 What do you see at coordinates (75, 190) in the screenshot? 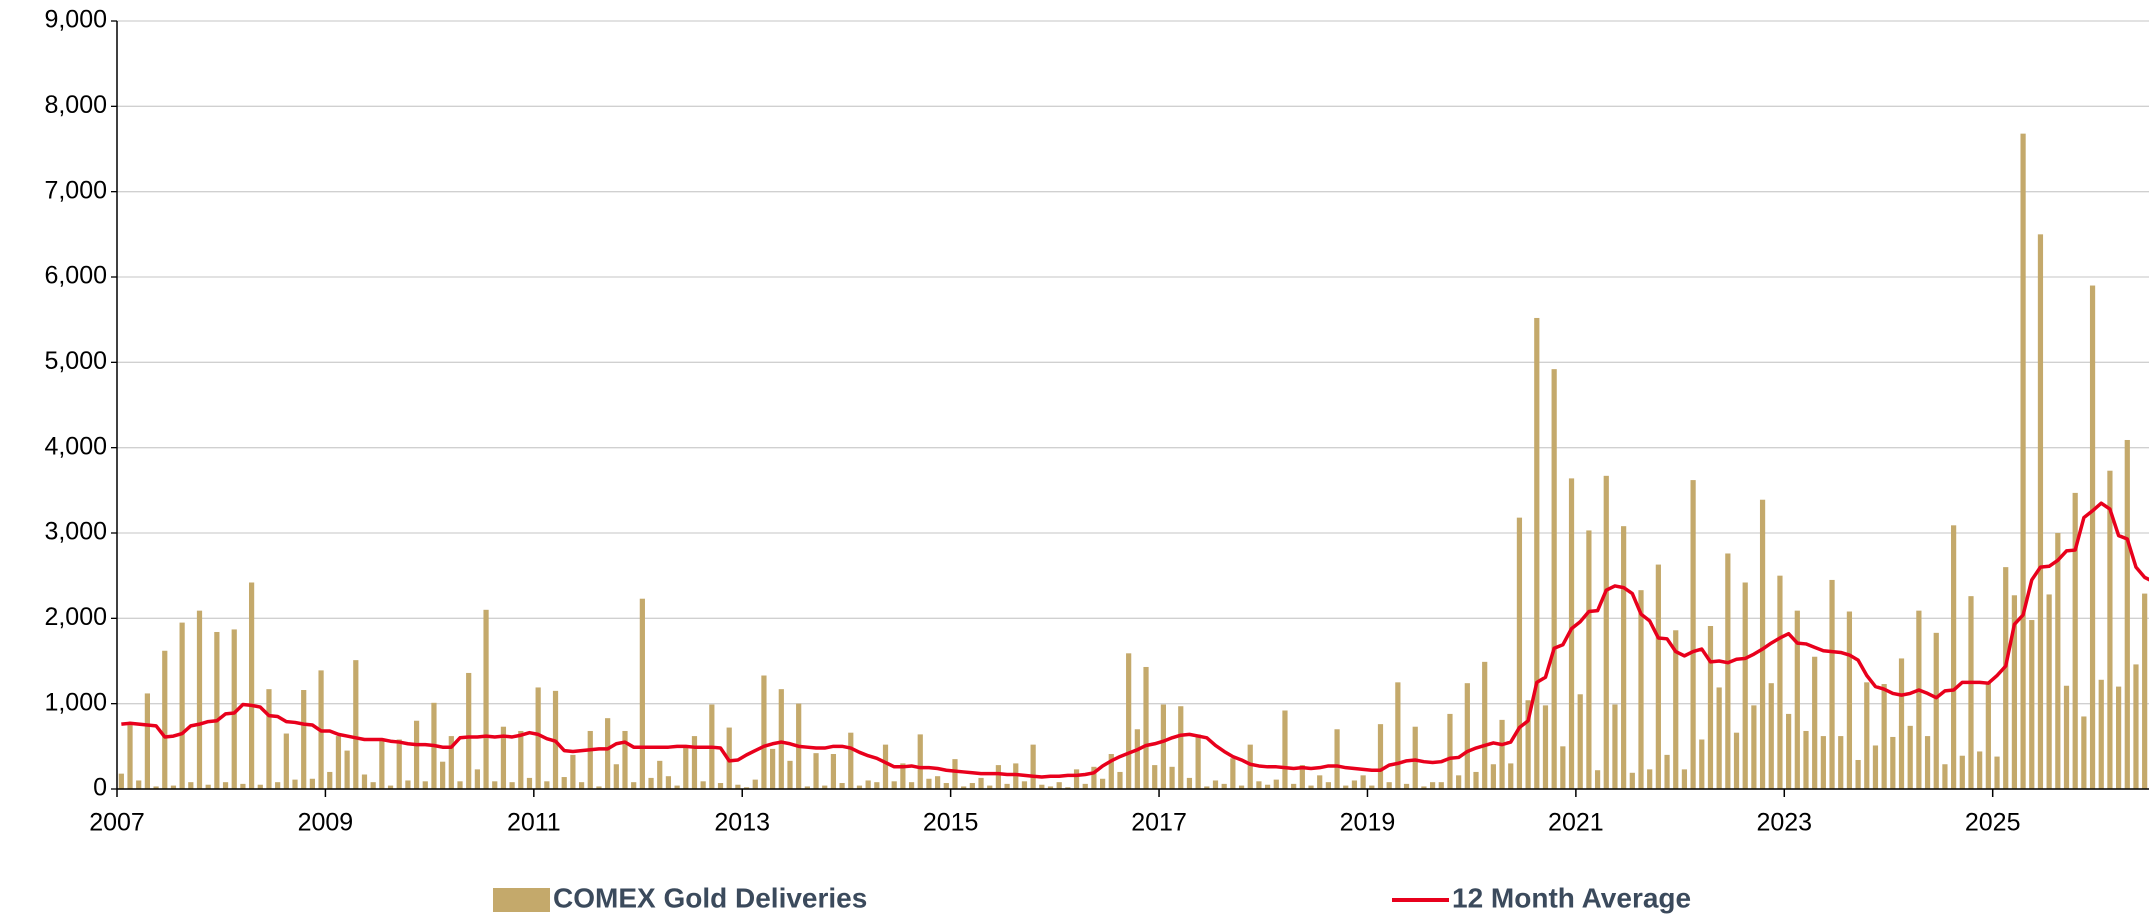
I see `y-tick-label: 7,000` at bounding box center [75, 190].